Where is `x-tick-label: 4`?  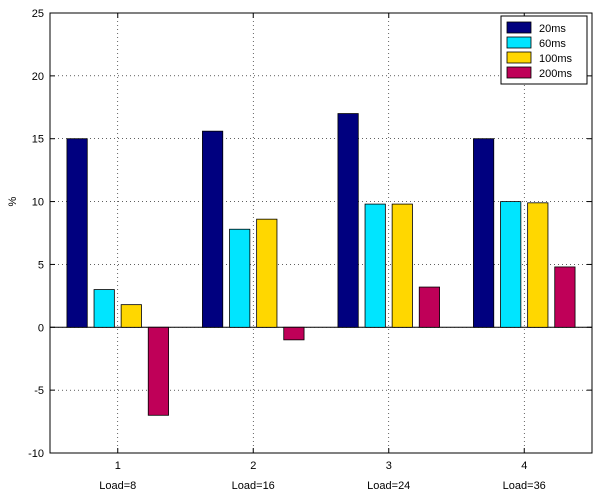
x-tick-label: 4 is located at coordinates (524, 466).